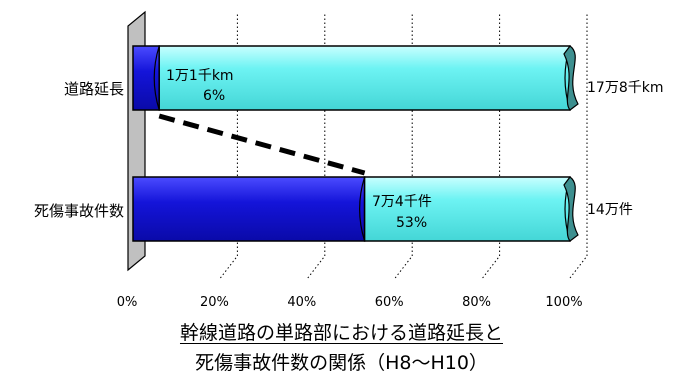  Describe the element at coordinates (79, 211) in the screenshot. I see `category-label-accidents: 死傷事故件数` at that location.